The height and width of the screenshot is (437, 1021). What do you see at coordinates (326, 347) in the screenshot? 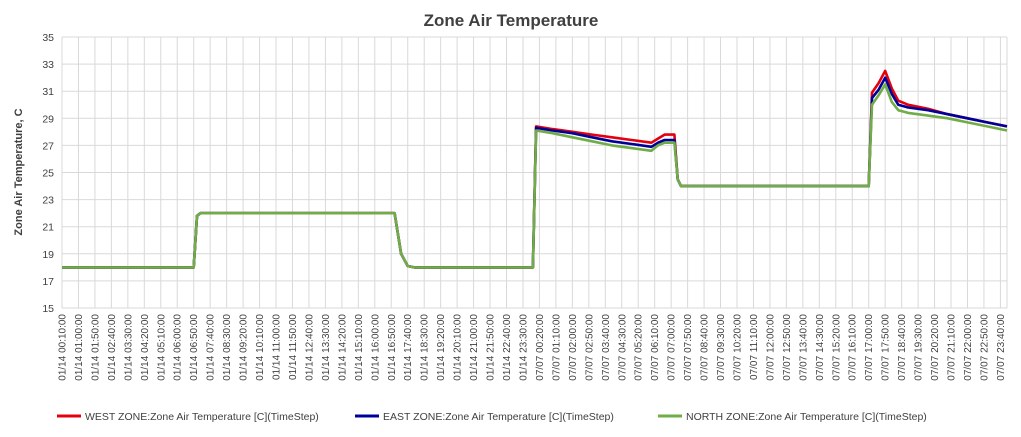
I see `x-tick-label: 01/14 13:30:00` at bounding box center [326, 347].